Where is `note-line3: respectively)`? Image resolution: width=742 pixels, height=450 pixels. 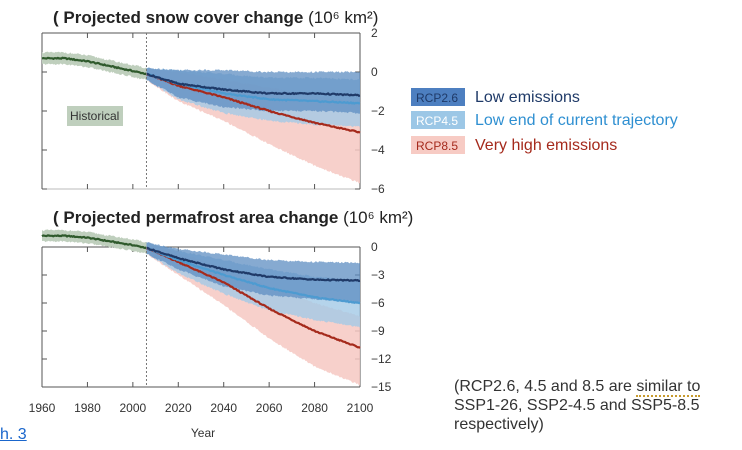 note-line3: respectively) is located at coordinates (499, 424).